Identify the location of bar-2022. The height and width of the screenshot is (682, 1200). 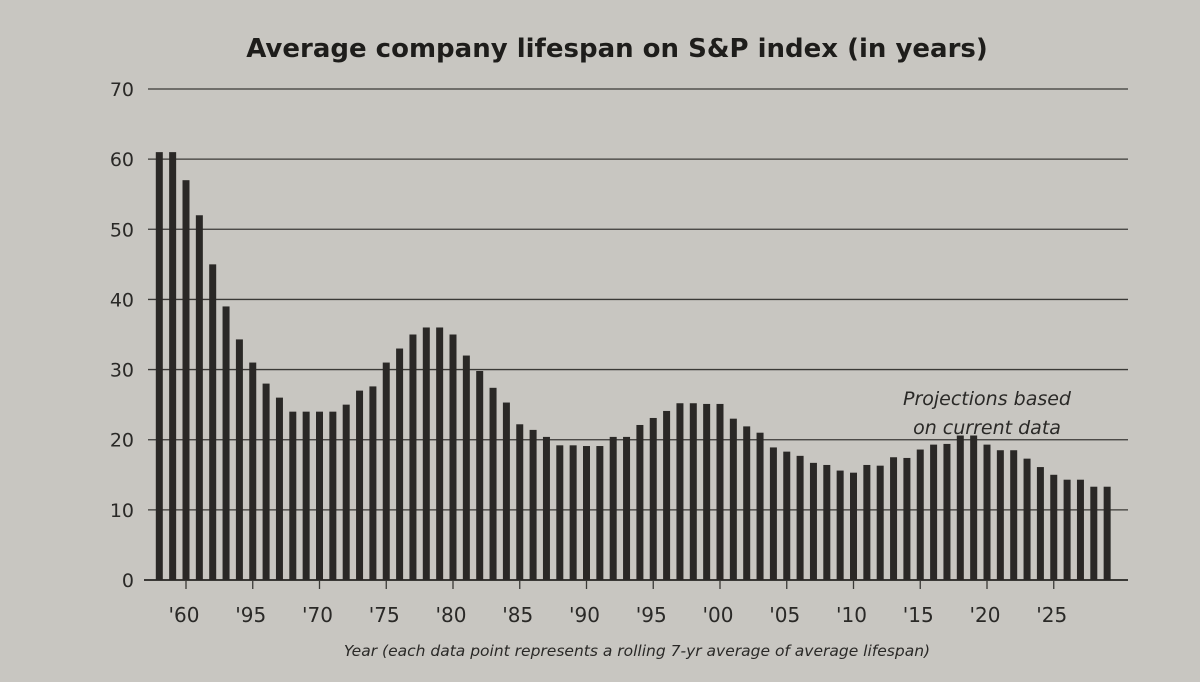
(1014, 515).